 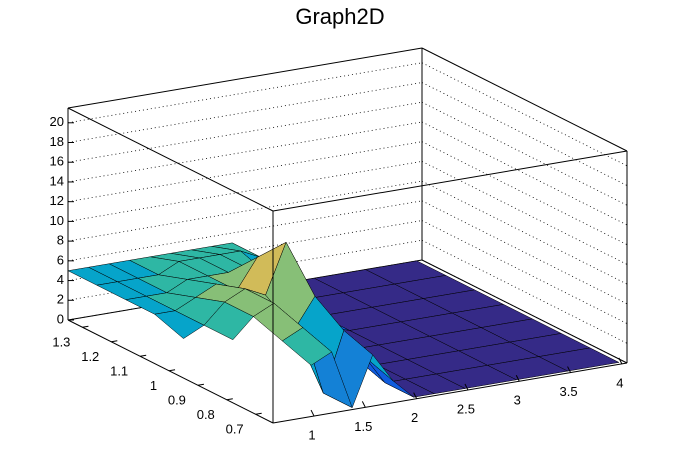 I want to click on x-tick-label: 4, so click(x=619, y=382).